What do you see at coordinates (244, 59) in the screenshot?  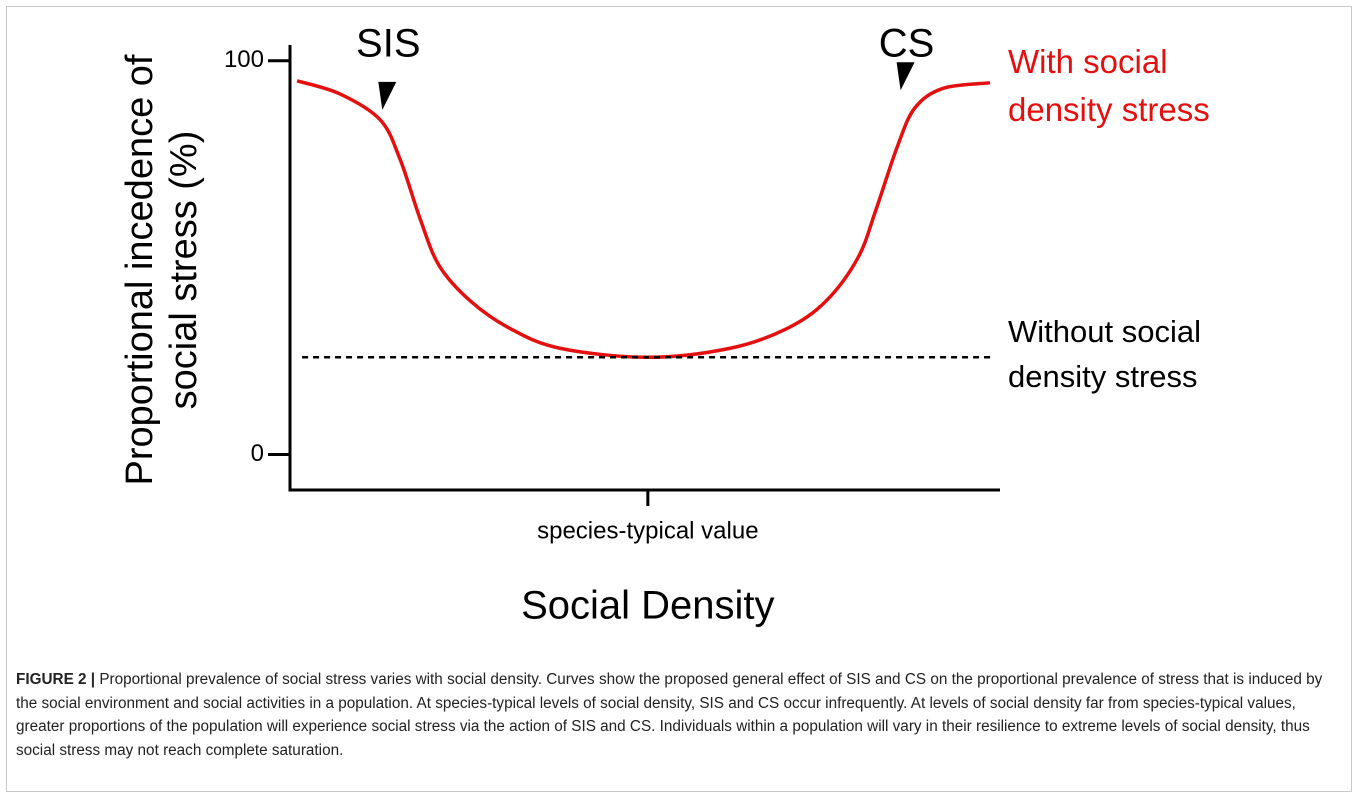 I see `y-tick-label: 100` at bounding box center [244, 59].